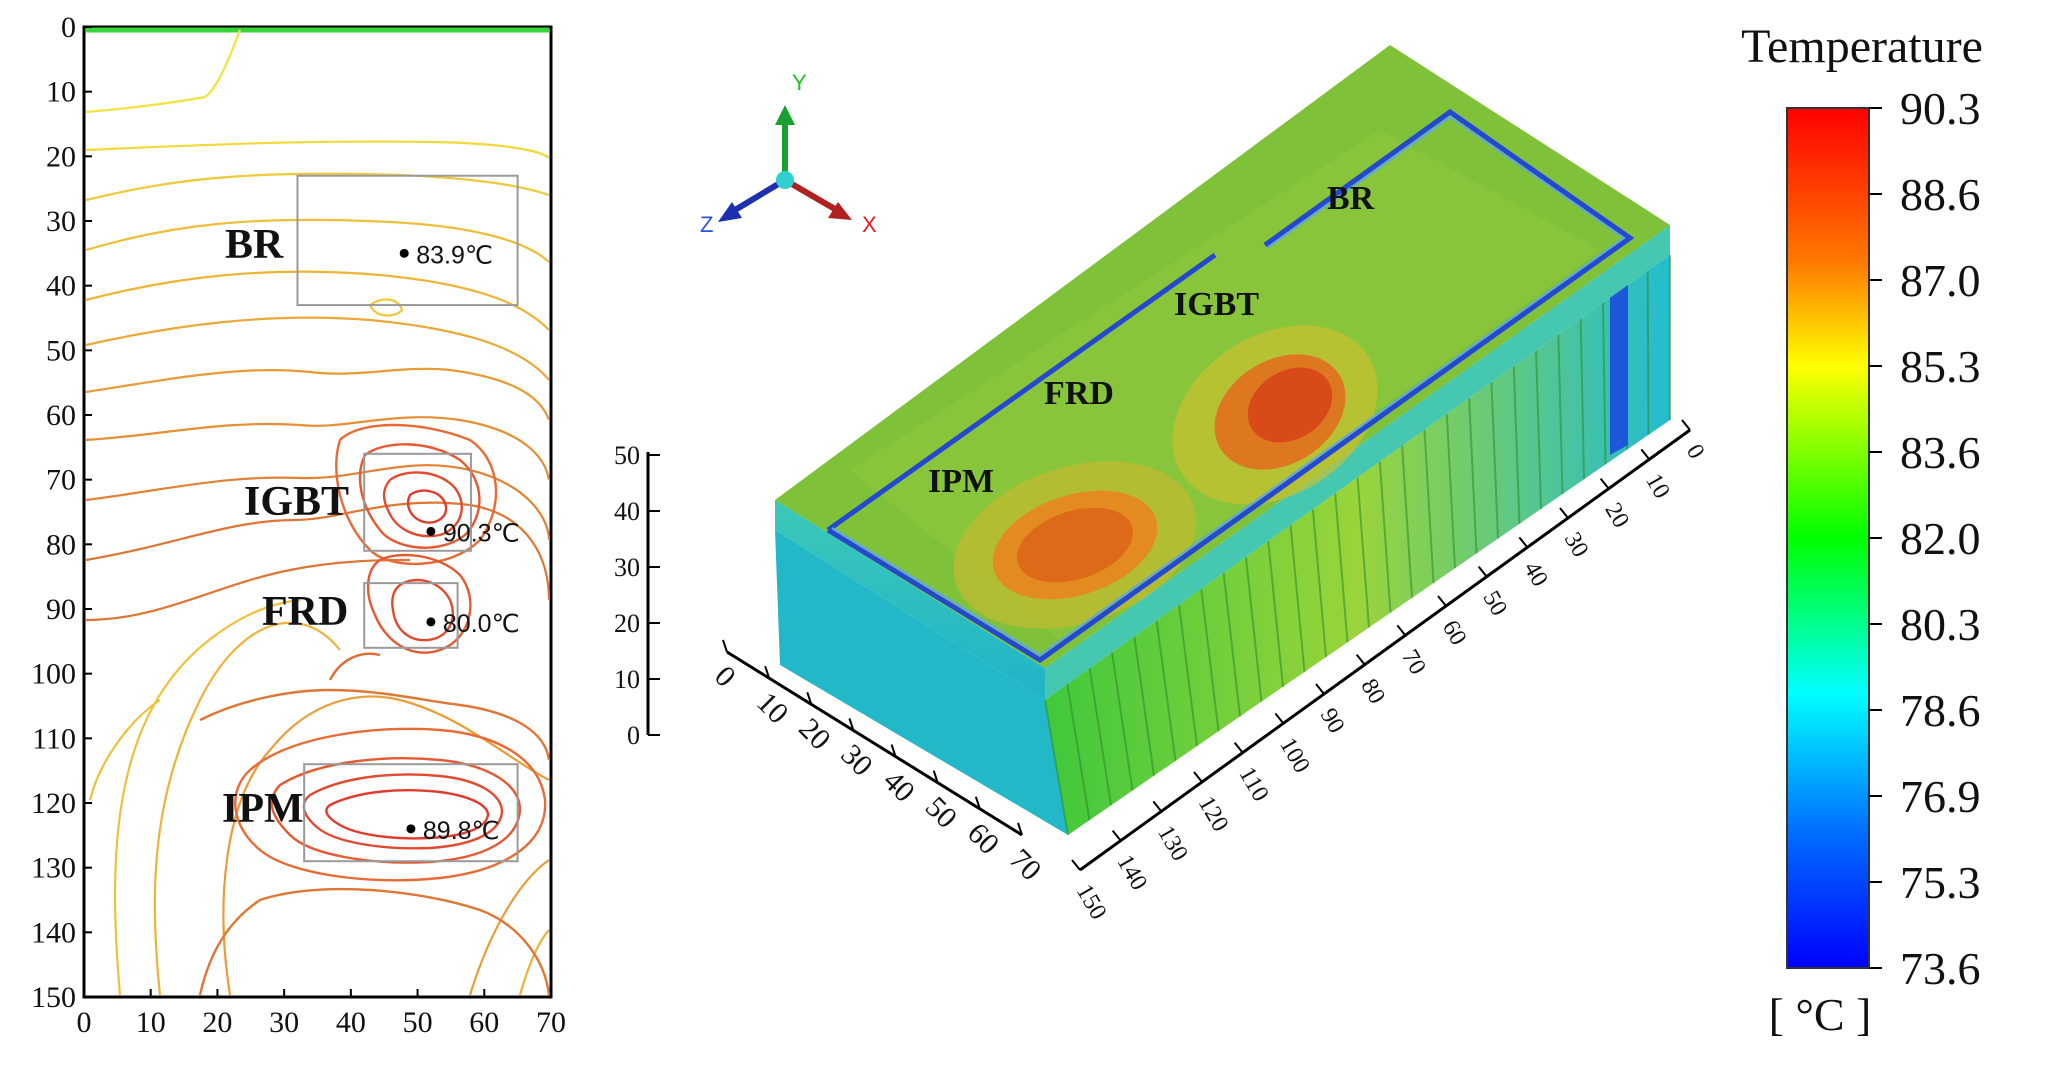  I want to click on width-tick-label: 30, so click(856, 760).